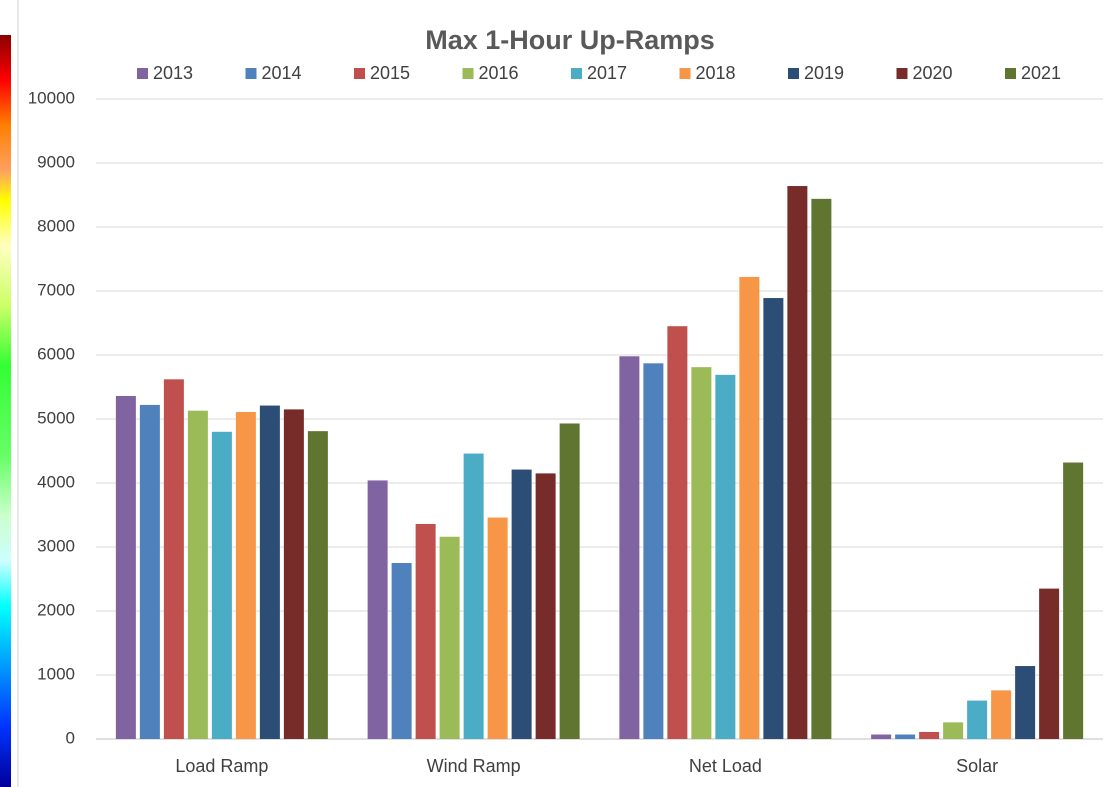  Describe the element at coordinates (499, 73) in the screenshot. I see `legend-label: 2016` at that location.